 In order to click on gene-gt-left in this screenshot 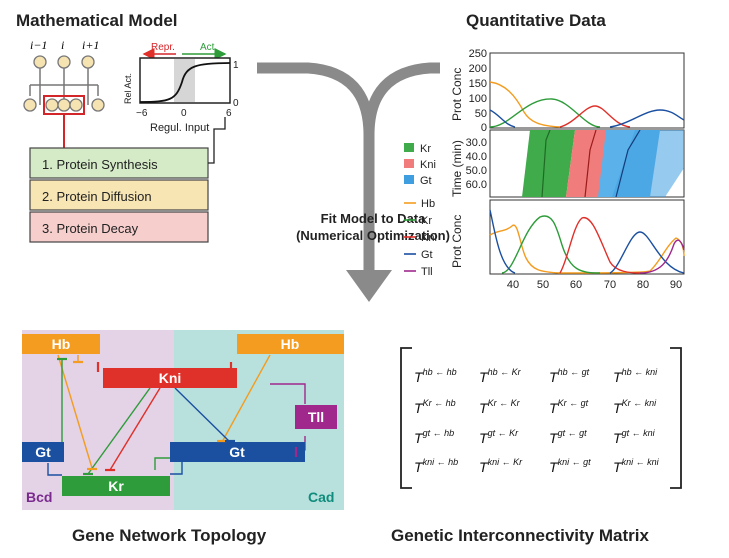, I will do `click(43, 452)`.